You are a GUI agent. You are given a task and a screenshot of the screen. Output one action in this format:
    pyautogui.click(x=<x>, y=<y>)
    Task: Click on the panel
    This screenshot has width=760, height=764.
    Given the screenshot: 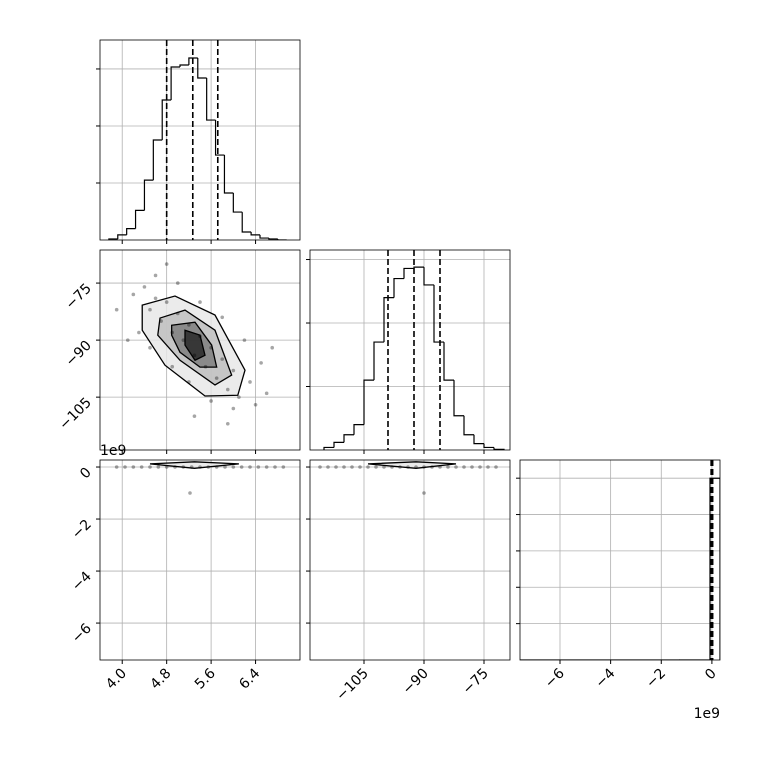 What is the action you would take?
    pyautogui.click(x=198, y=142)
    